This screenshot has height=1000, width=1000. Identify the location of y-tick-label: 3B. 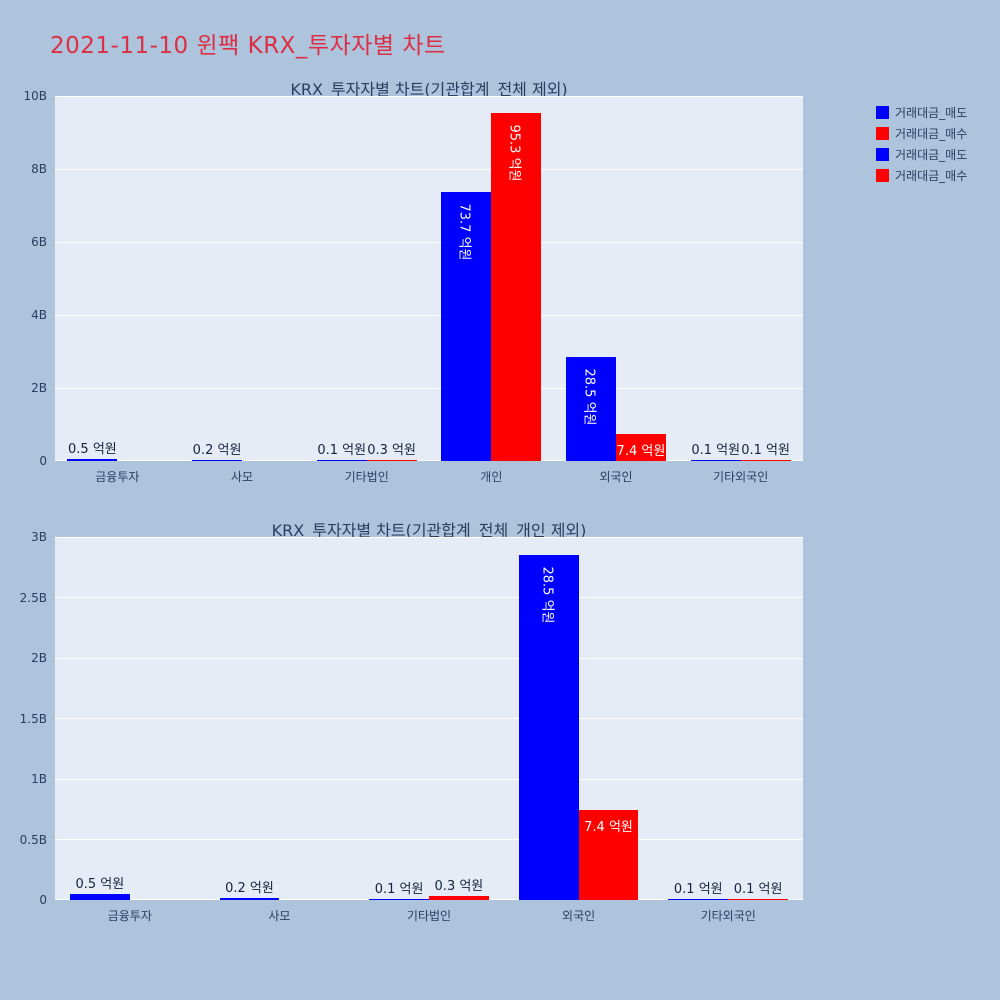
(39, 537).